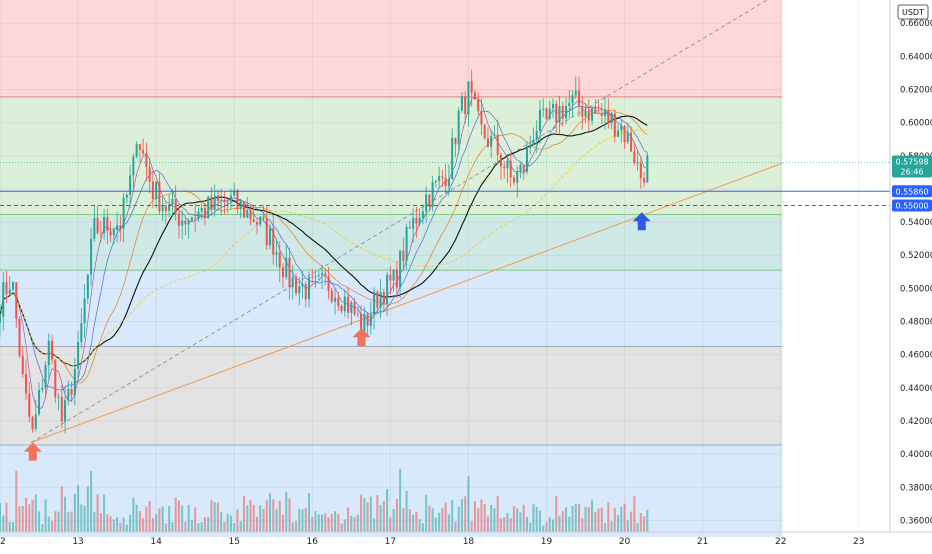 Image resolution: width=932 pixels, height=554 pixels. What do you see at coordinates (916, 521) in the screenshot?
I see `y-tick-label: 0.36000` at bounding box center [916, 521].